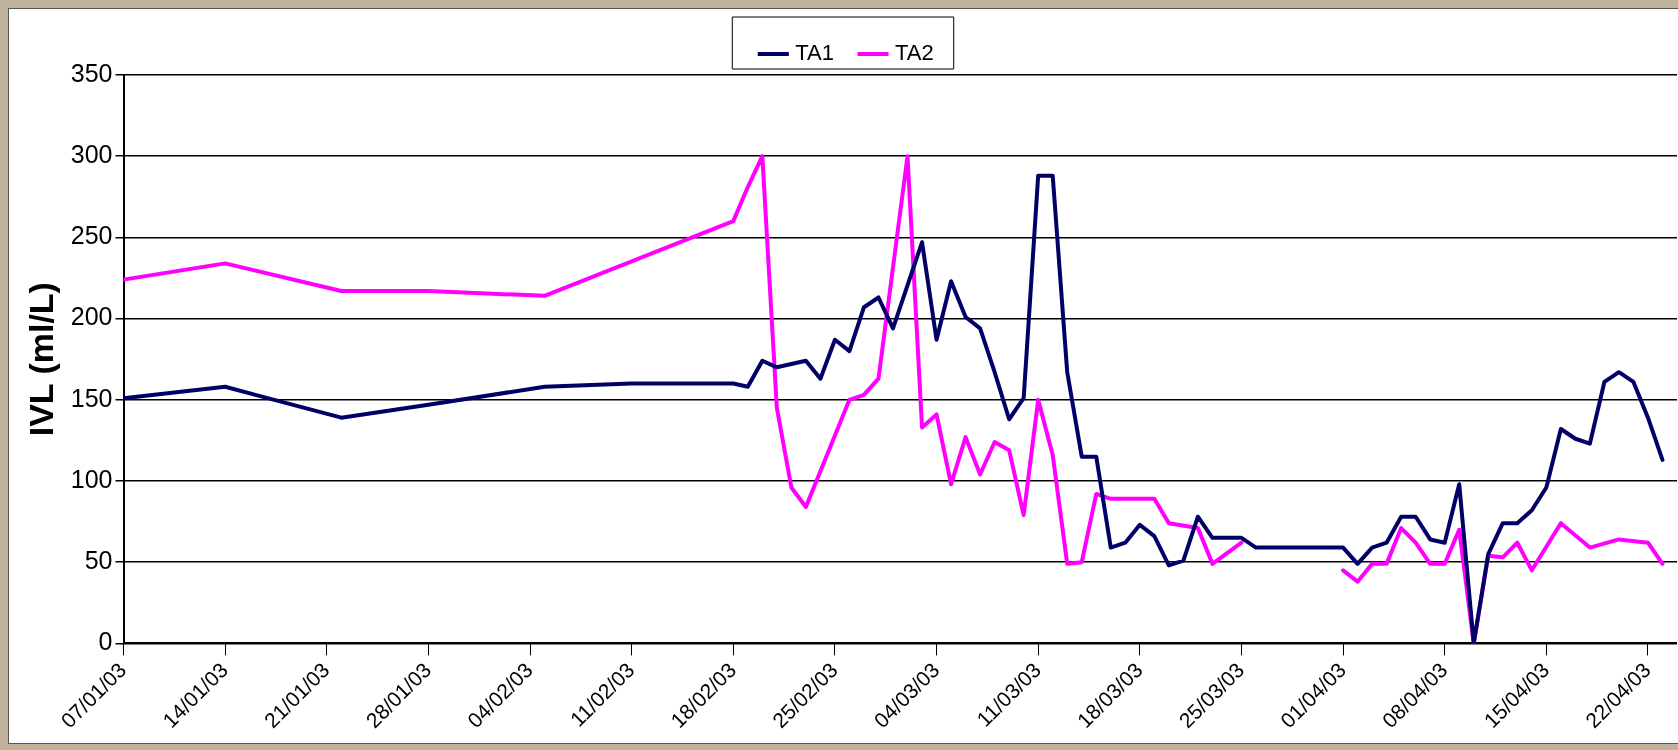 The image size is (1678, 750). I want to click on y-tick-label: 250, so click(91, 235).